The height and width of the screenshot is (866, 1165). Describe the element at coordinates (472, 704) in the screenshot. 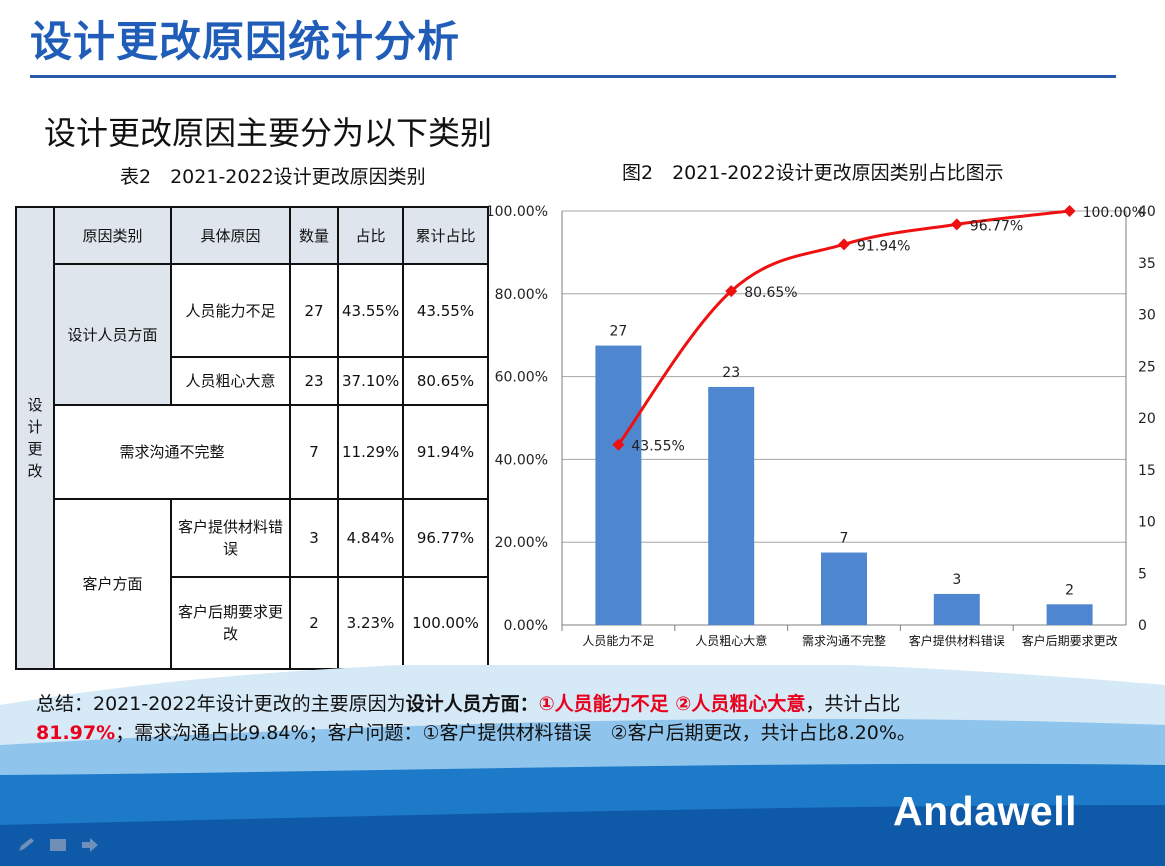

I see `summary-emphasis: 设计人员方面：` at that location.